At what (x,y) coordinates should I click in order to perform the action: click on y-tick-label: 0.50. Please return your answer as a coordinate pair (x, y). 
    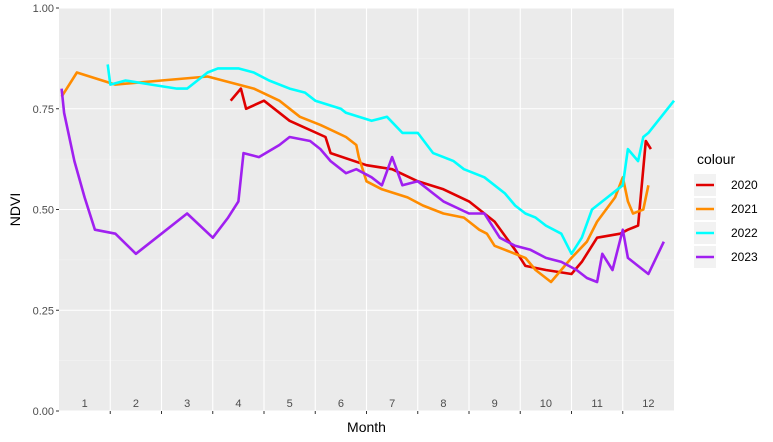
    Looking at the image, I should click on (43, 211).